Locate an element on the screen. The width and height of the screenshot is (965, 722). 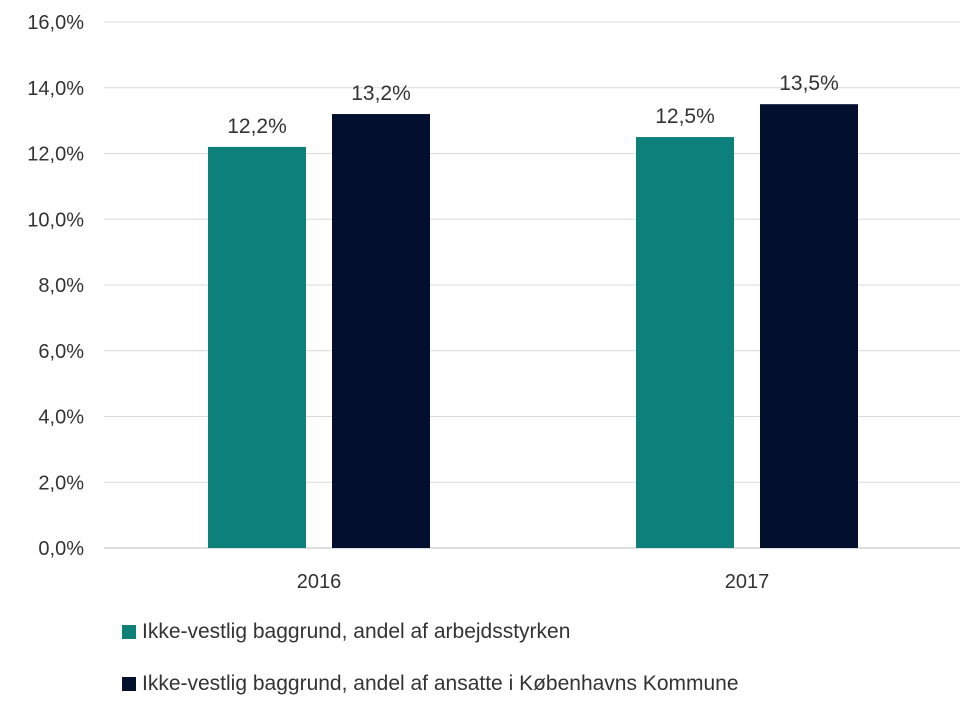
y-tick-label: 8,0% is located at coordinates (61, 286).